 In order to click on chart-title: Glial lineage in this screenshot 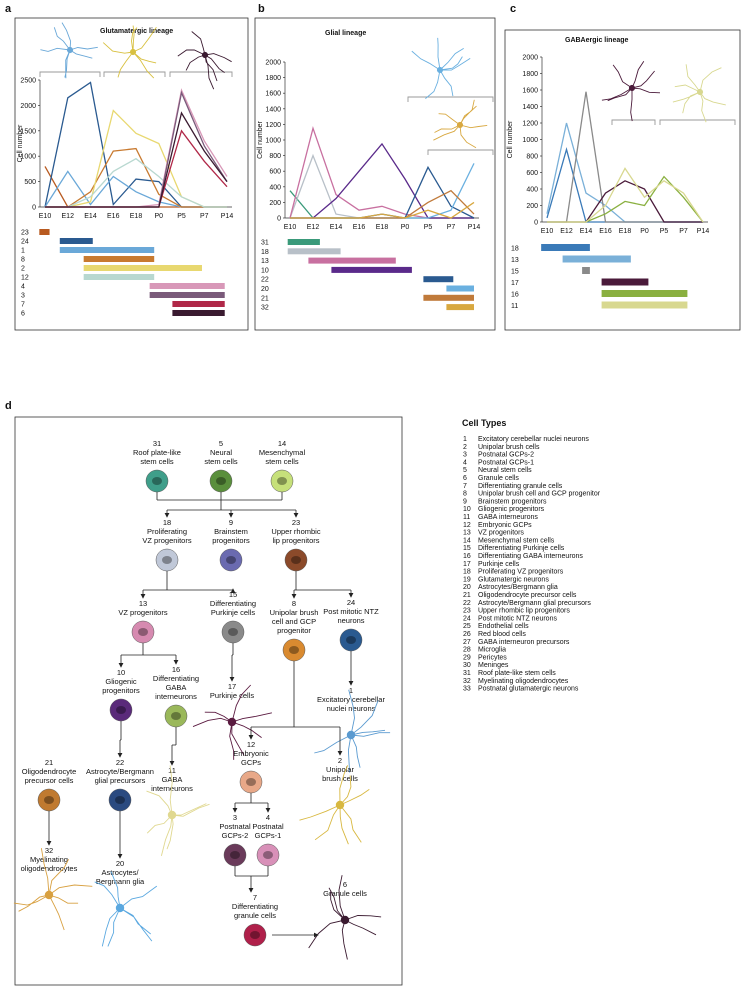, I will do `click(345, 33)`.